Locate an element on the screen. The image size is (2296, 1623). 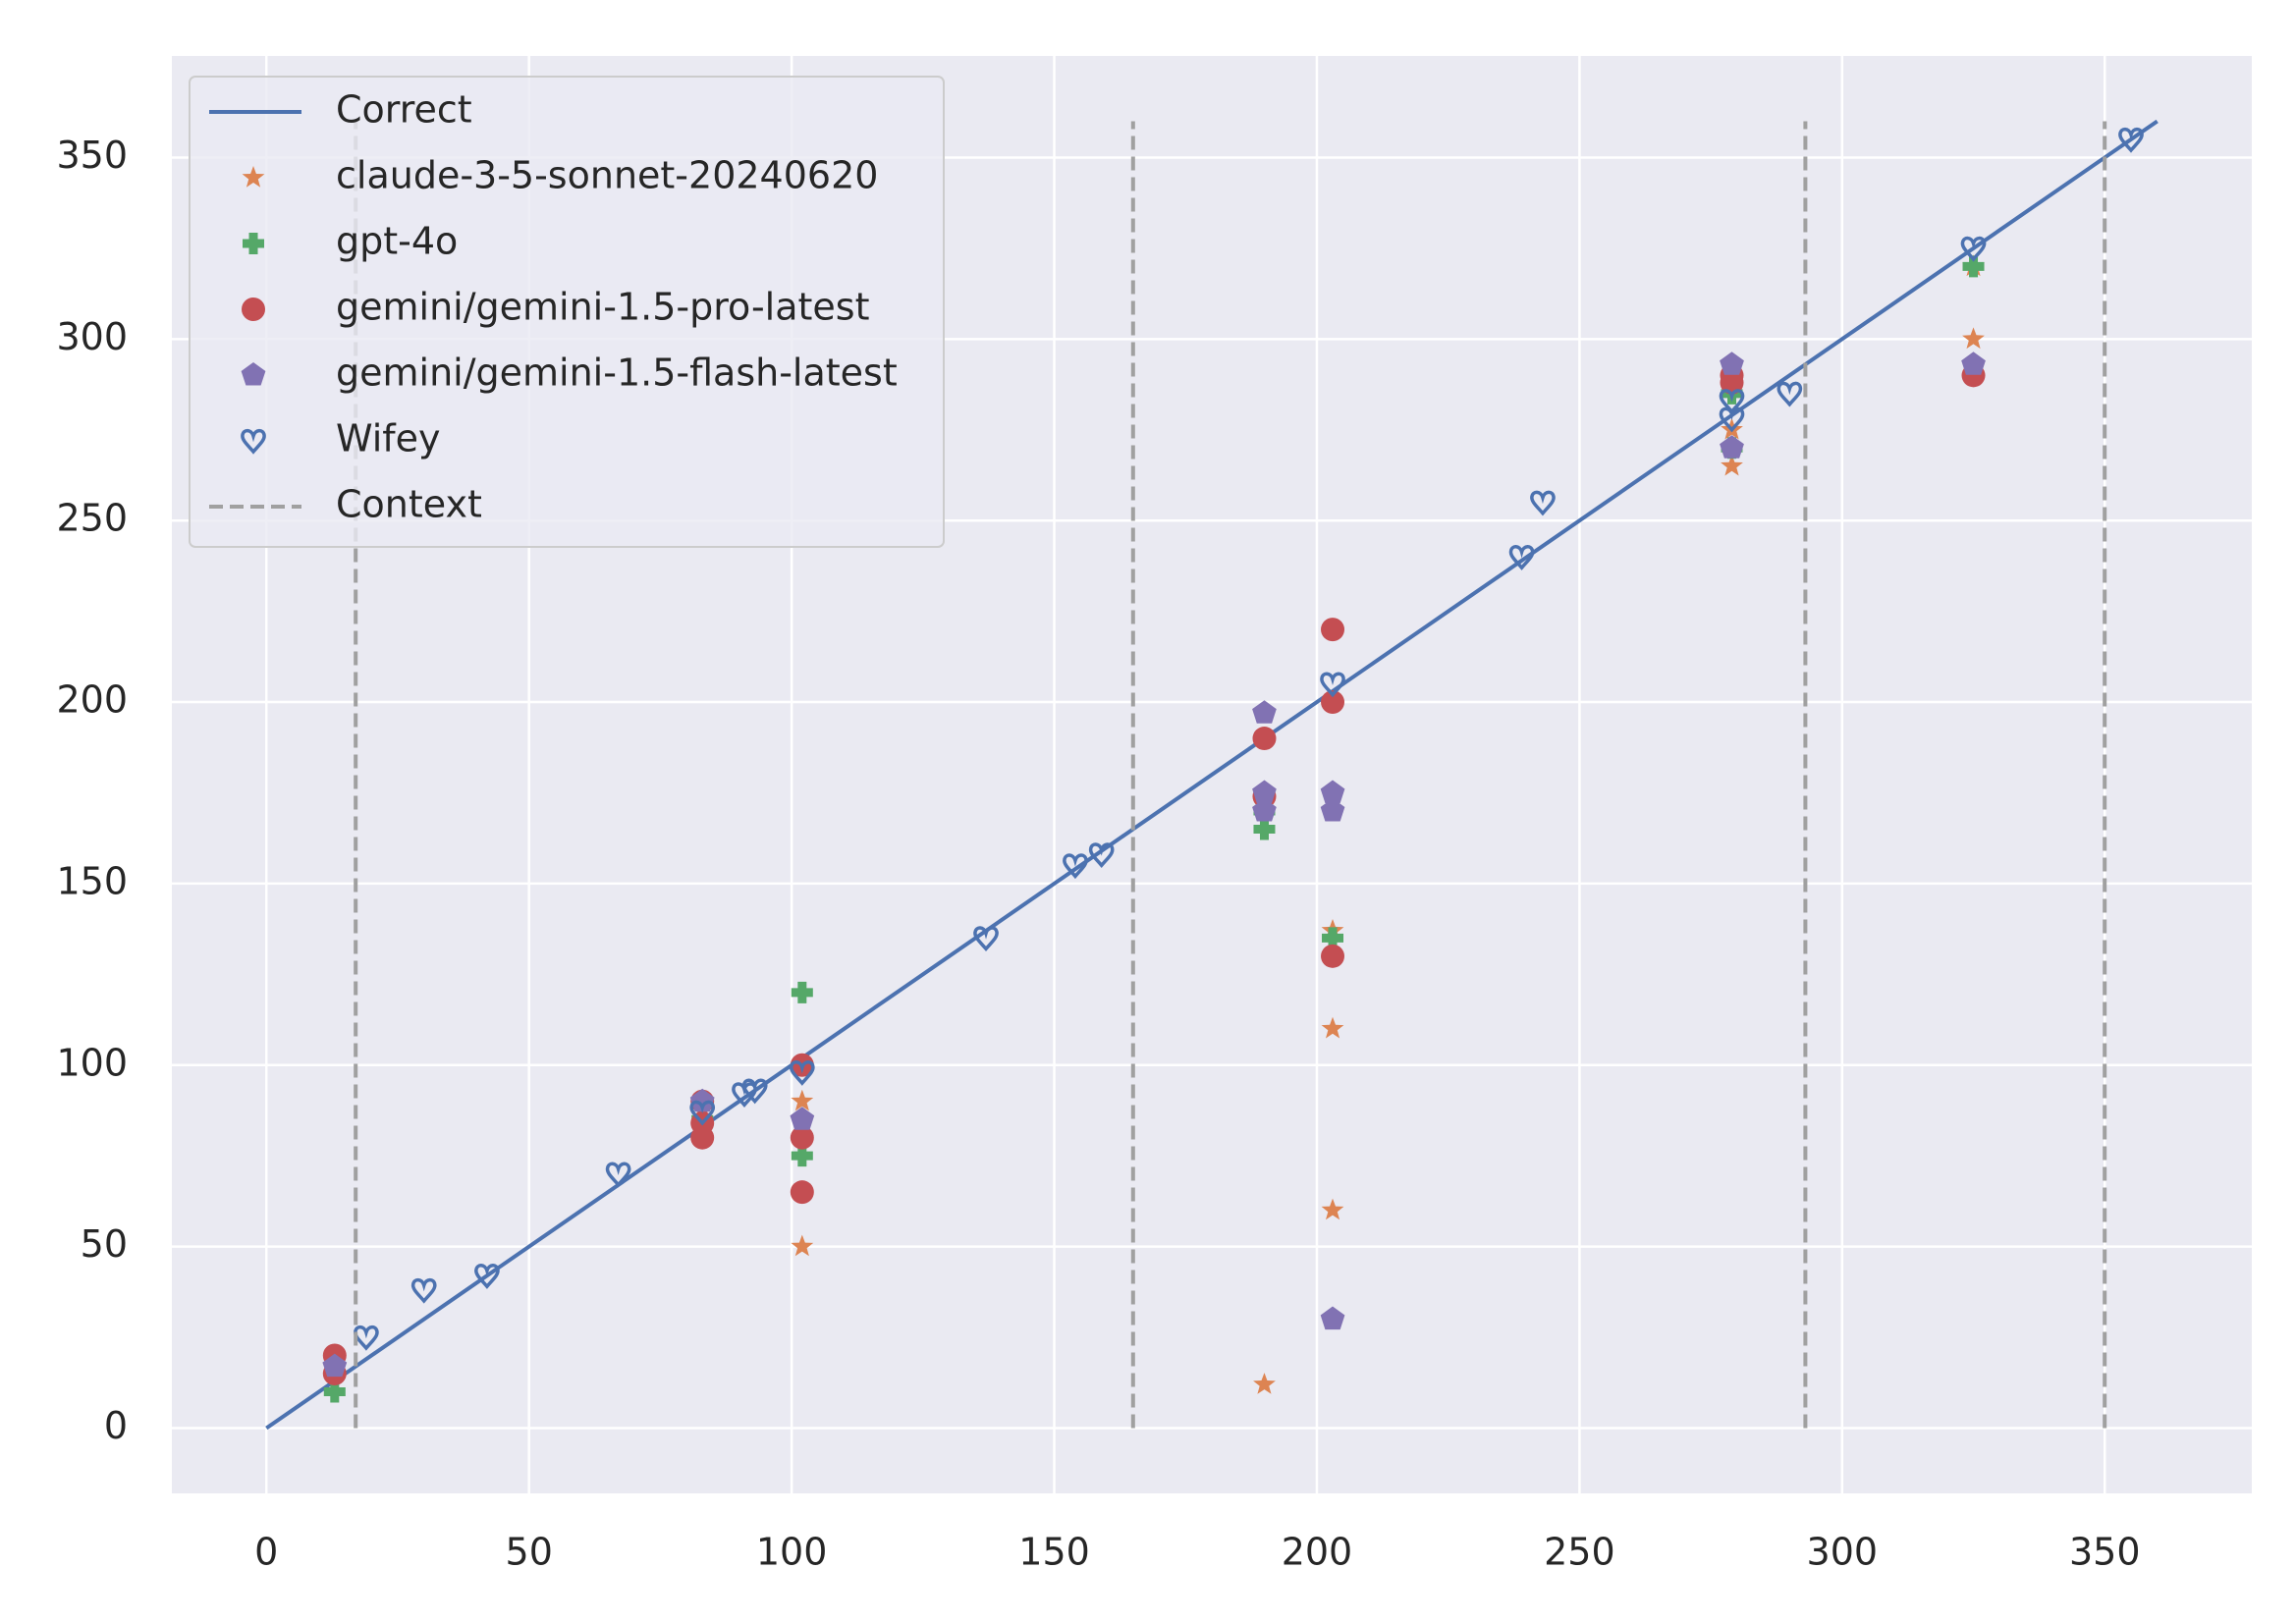
x-tick-label: 350 is located at coordinates (2105, 1552).